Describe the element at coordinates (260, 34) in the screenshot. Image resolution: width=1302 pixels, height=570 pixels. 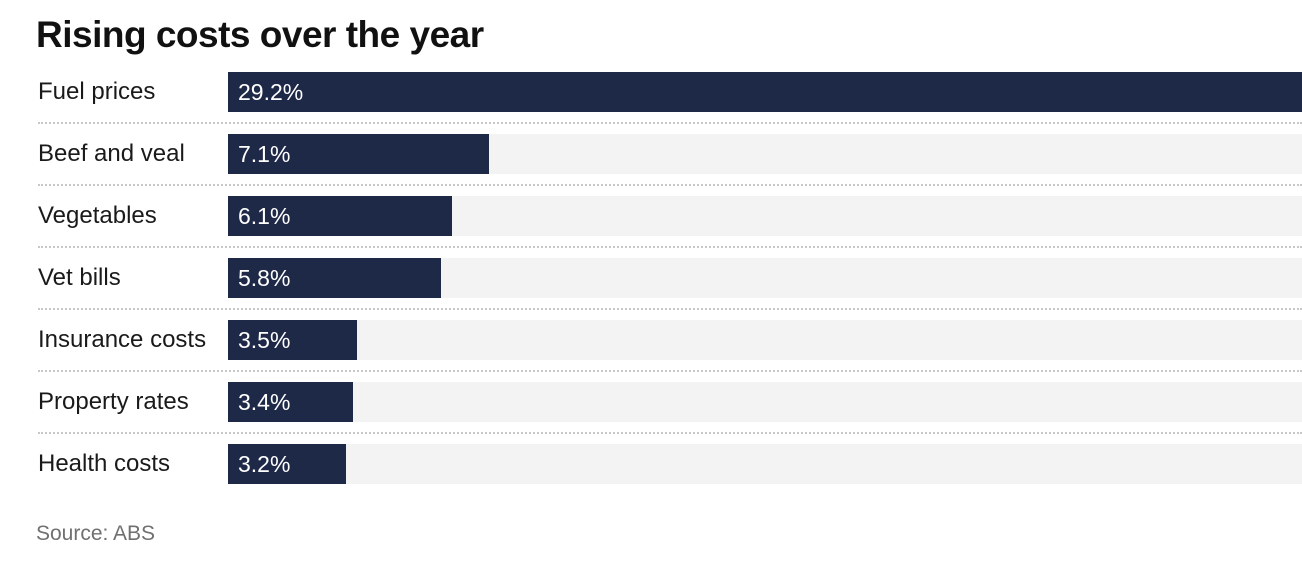
I see `chart-title: Rising costs over the year` at that location.